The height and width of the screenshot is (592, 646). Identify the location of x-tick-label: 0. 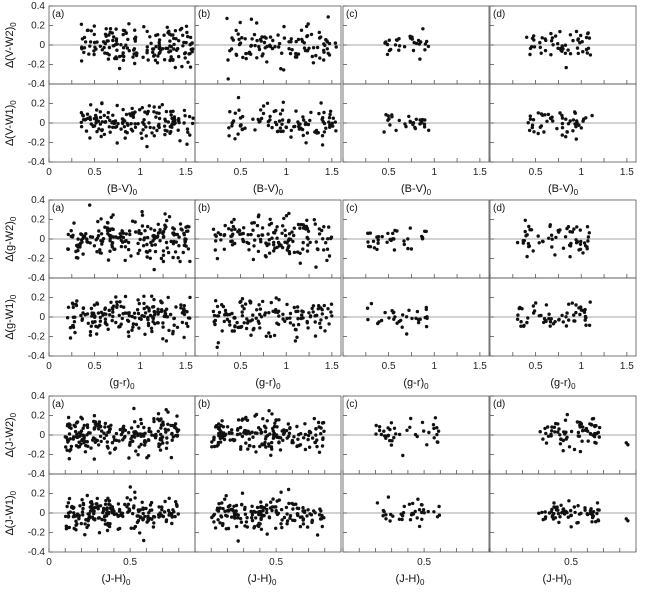
(49, 366).